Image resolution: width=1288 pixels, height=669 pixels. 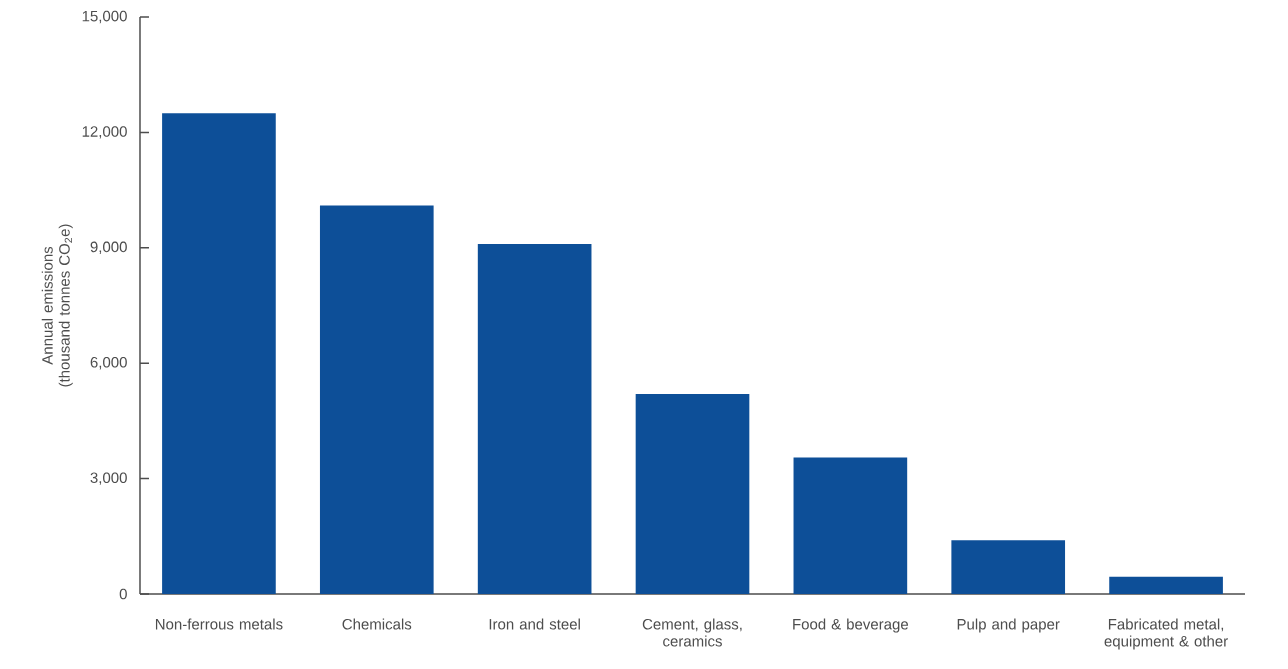 I want to click on y-tick-label: 9,000, so click(x=108, y=247).